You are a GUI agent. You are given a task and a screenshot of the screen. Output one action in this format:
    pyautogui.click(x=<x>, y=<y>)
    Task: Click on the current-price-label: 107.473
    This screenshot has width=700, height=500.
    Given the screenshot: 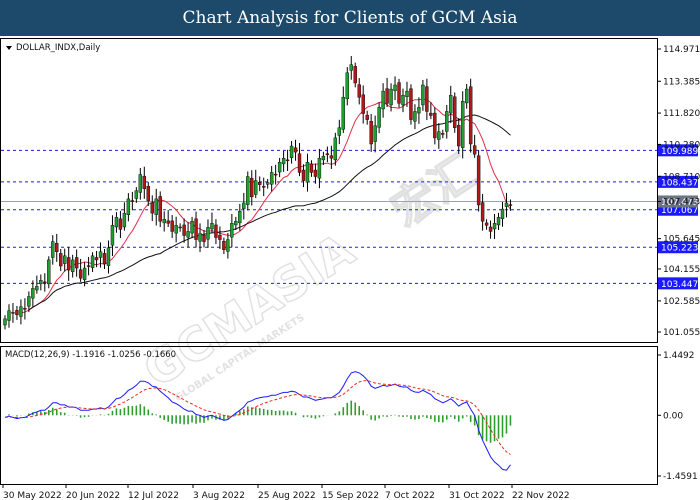 What is the action you would take?
    pyautogui.click(x=679, y=203)
    